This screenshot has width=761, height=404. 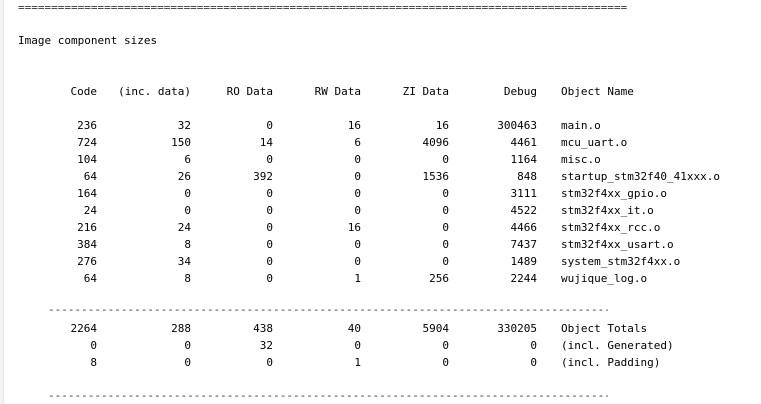 What do you see at coordinates (93, 345) in the screenshot?
I see `cell-code: 0` at bounding box center [93, 345].